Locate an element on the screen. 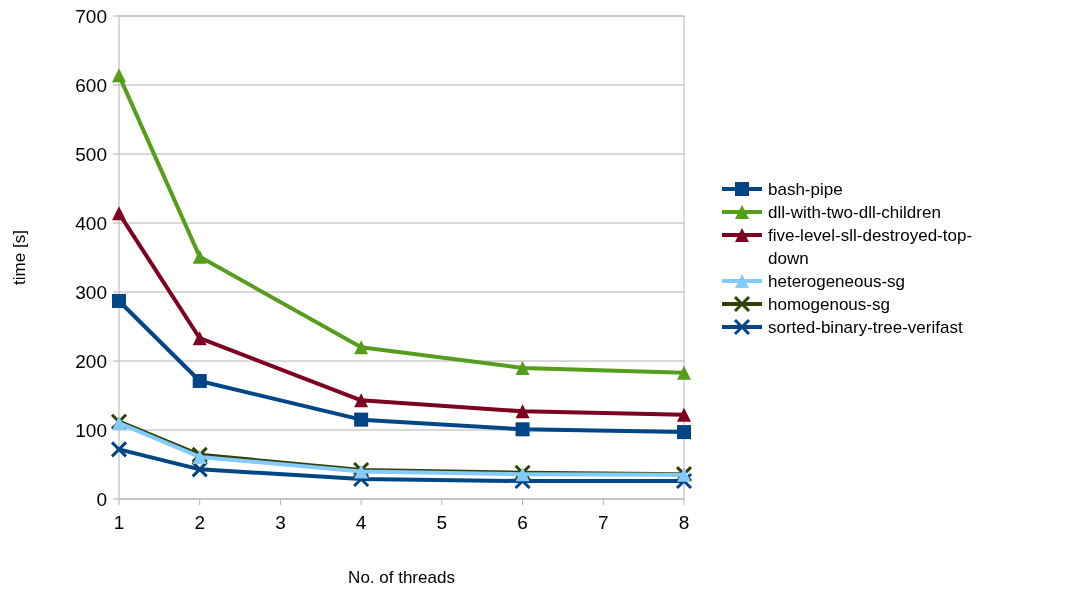  legend-label: homogenous-sg is located at coordinates (829, 304).